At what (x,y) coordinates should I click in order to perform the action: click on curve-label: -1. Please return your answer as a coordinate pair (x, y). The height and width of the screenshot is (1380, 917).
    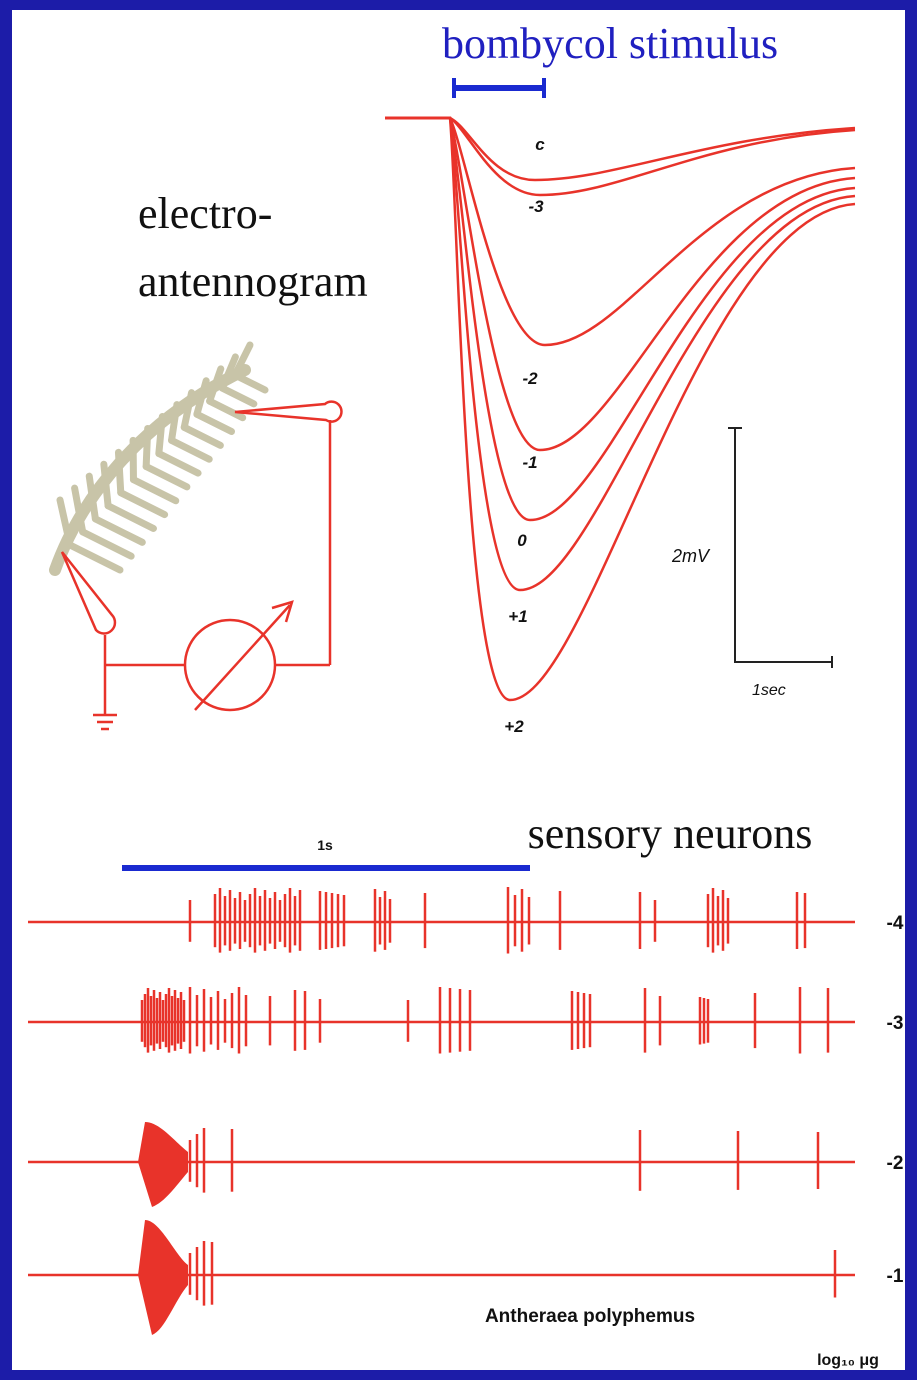
    Looking at the image, I should click on (529, 462).